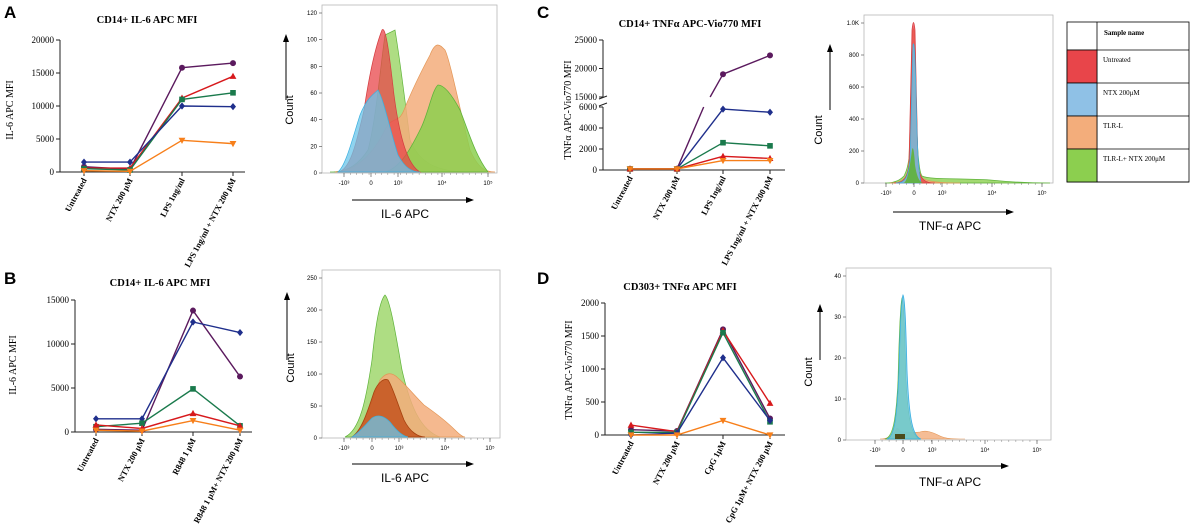 This screenshot has height=525, width=1192. Describe the element at coordinates (286, 38) in the screenshot. I see `histogram-a-count-arrowhead` at that location.